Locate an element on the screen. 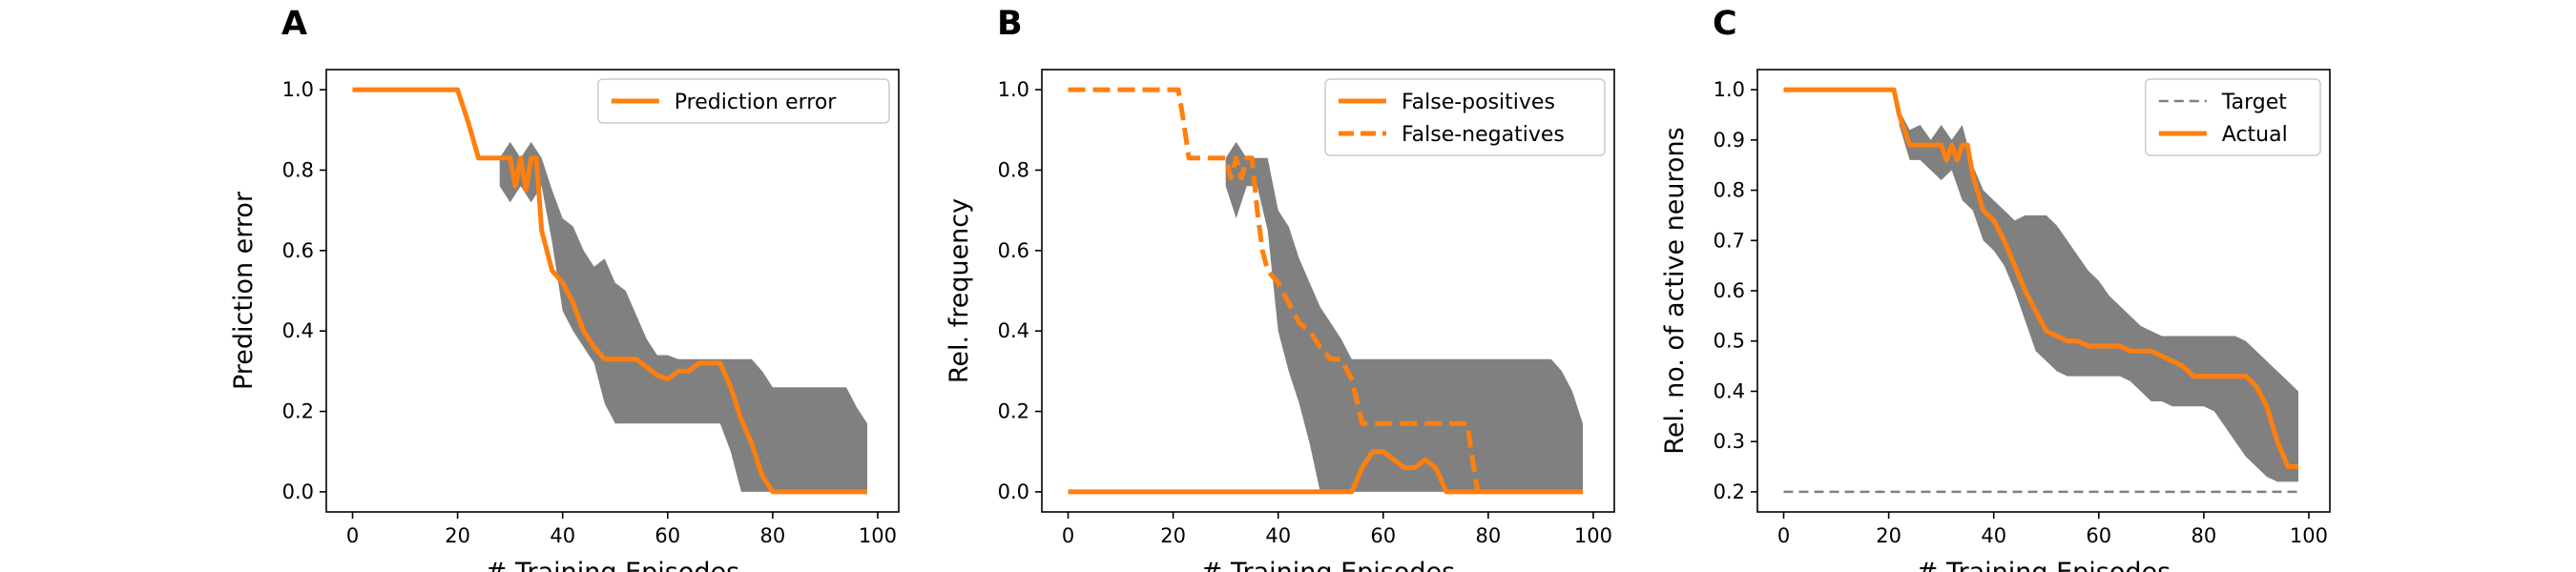 This screenshot has width=2576, height=572. legend-label: False-negatives is located at coordinates (1483, 135).